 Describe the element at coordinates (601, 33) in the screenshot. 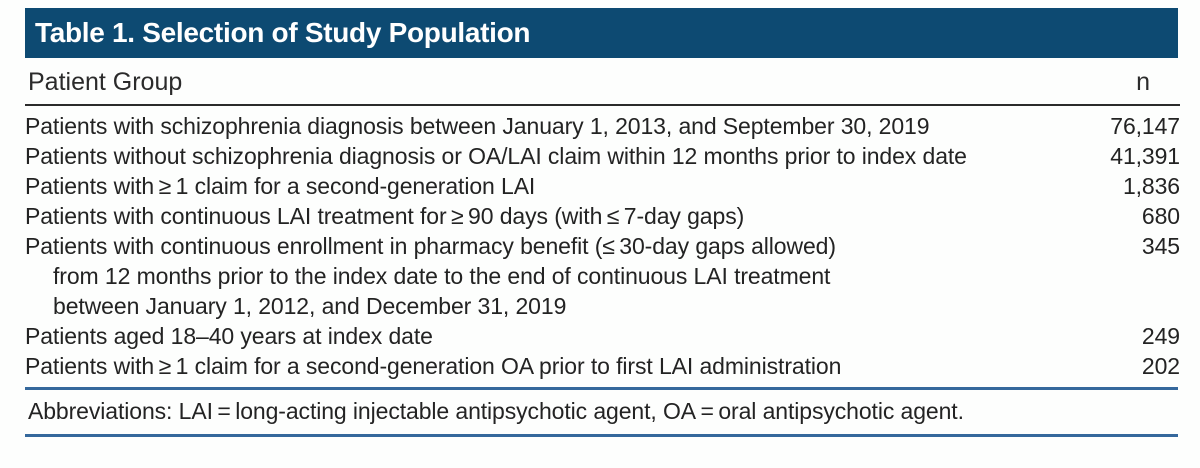

I see `table-title-bar: Table 1. Selection of Study Population` at that location.